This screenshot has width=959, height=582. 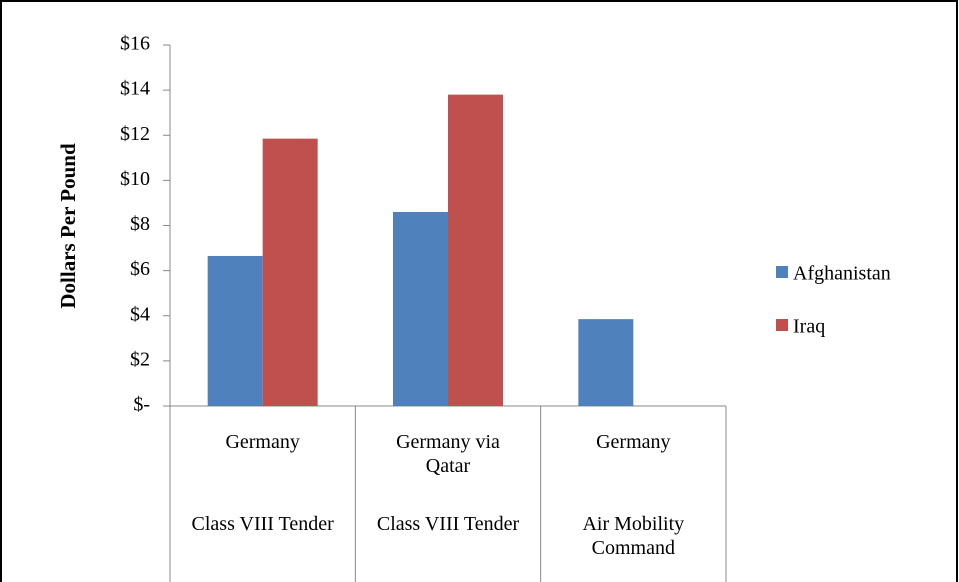 I want to click on x-subcategory-label: Air Mobility Command, so click(x=633, y=536).